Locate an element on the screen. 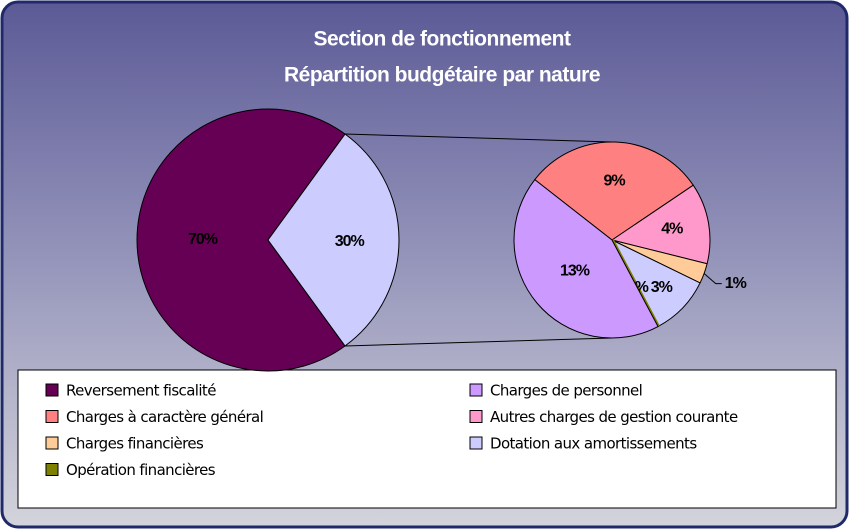 The width and height of the screenshot is (849, 529). data-label: 3% is located at coordinates (662, 287).